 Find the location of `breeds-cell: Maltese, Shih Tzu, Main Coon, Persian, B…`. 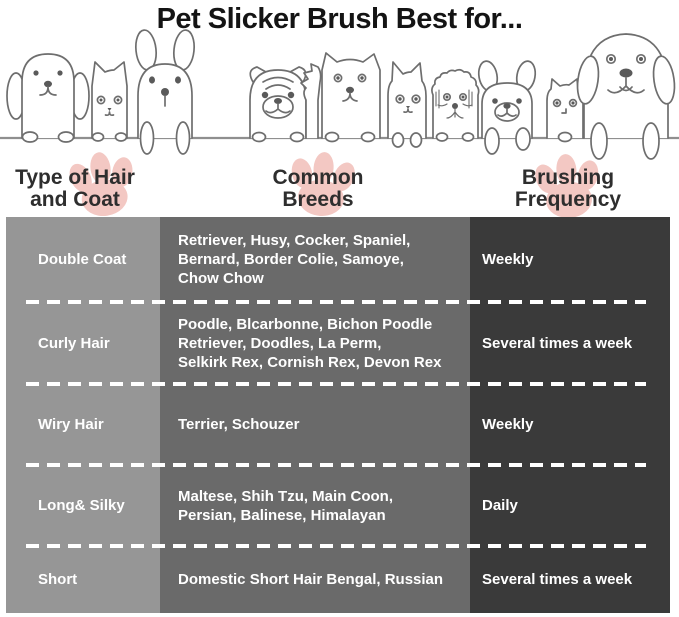

breeds-cell: Maltese, Shih Tzu, Main Coon, Persian, B… is located at coordinates (315, 505).